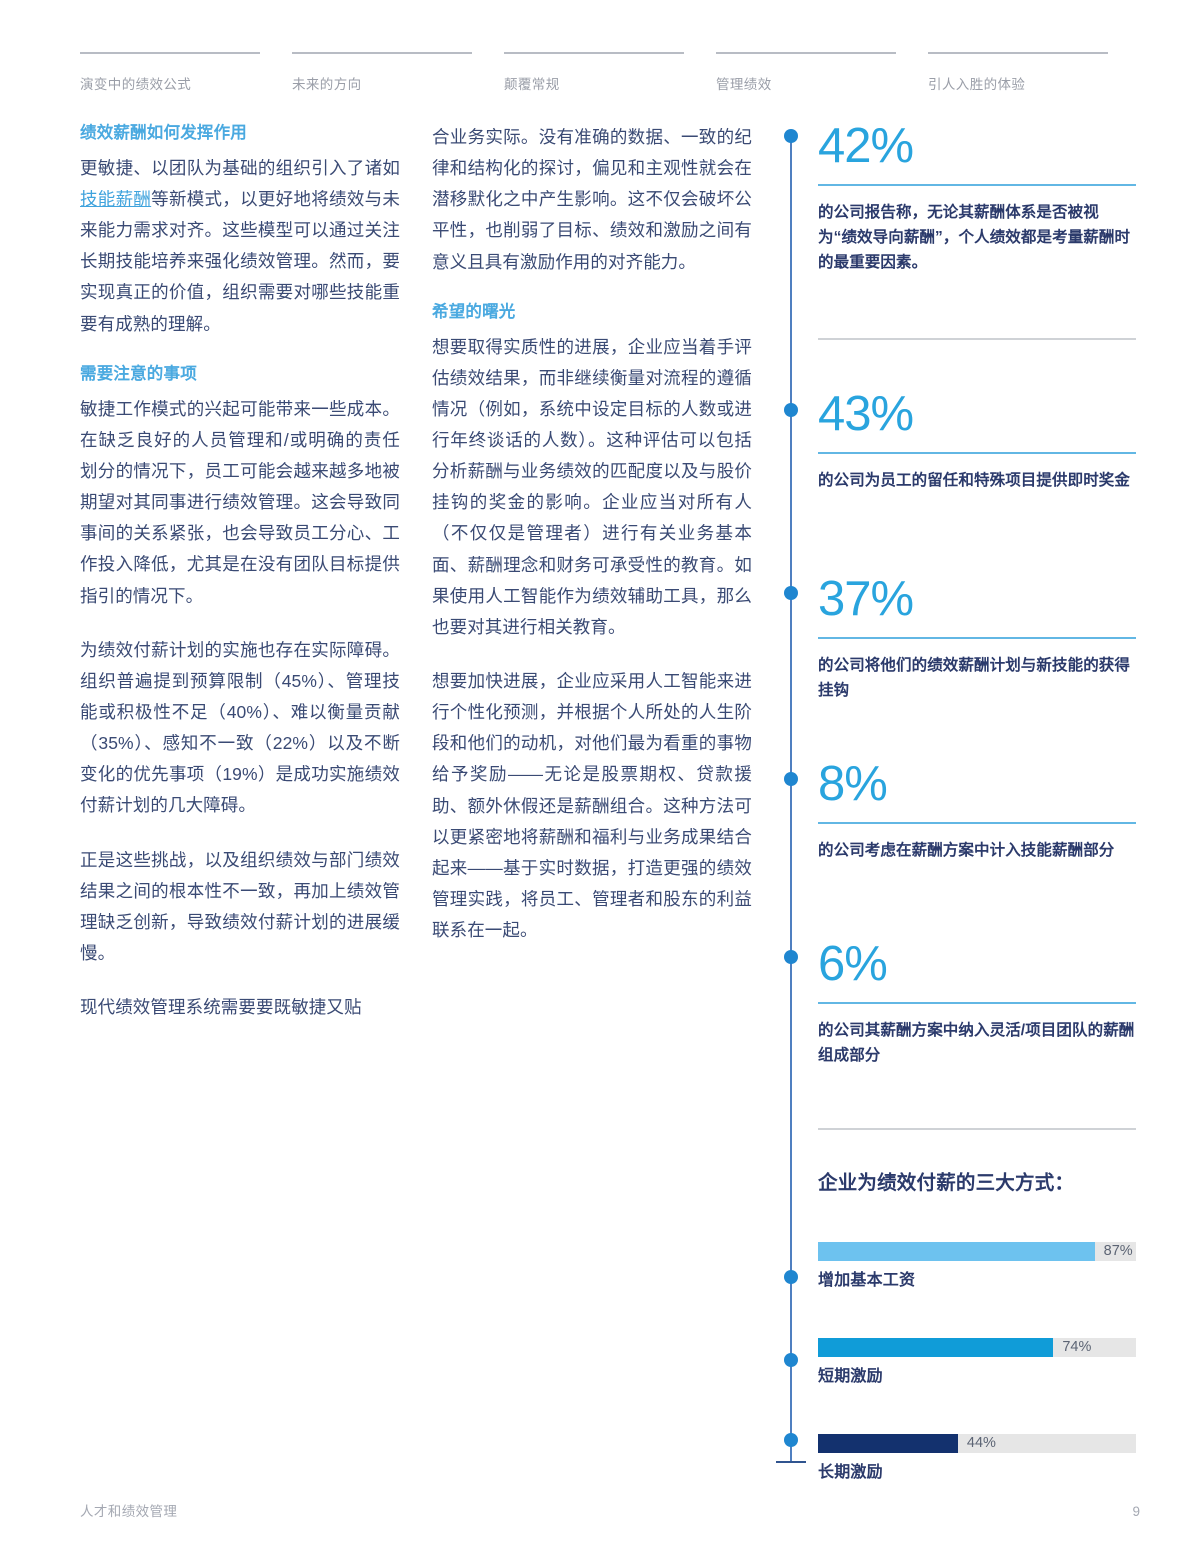  What do you see at coordinates (966, 850) in the screenshot?
I see `stat-description: 的公司考虑在薪酬方案中计入技能薪酬部分` at bounding box center [966, 850].